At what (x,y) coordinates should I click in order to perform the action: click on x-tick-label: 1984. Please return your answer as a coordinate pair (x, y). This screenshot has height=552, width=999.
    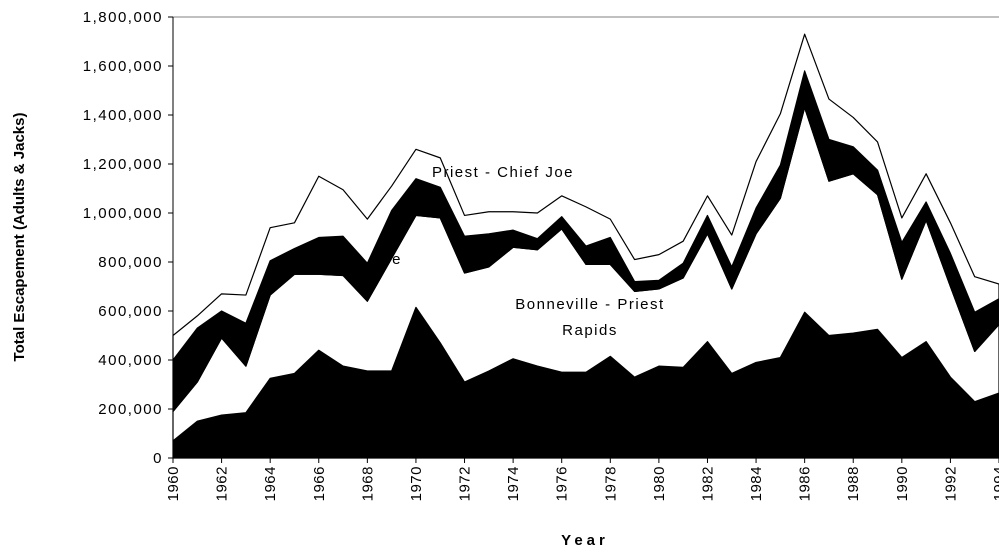
    Looking at the image, I should click on (756, 483).